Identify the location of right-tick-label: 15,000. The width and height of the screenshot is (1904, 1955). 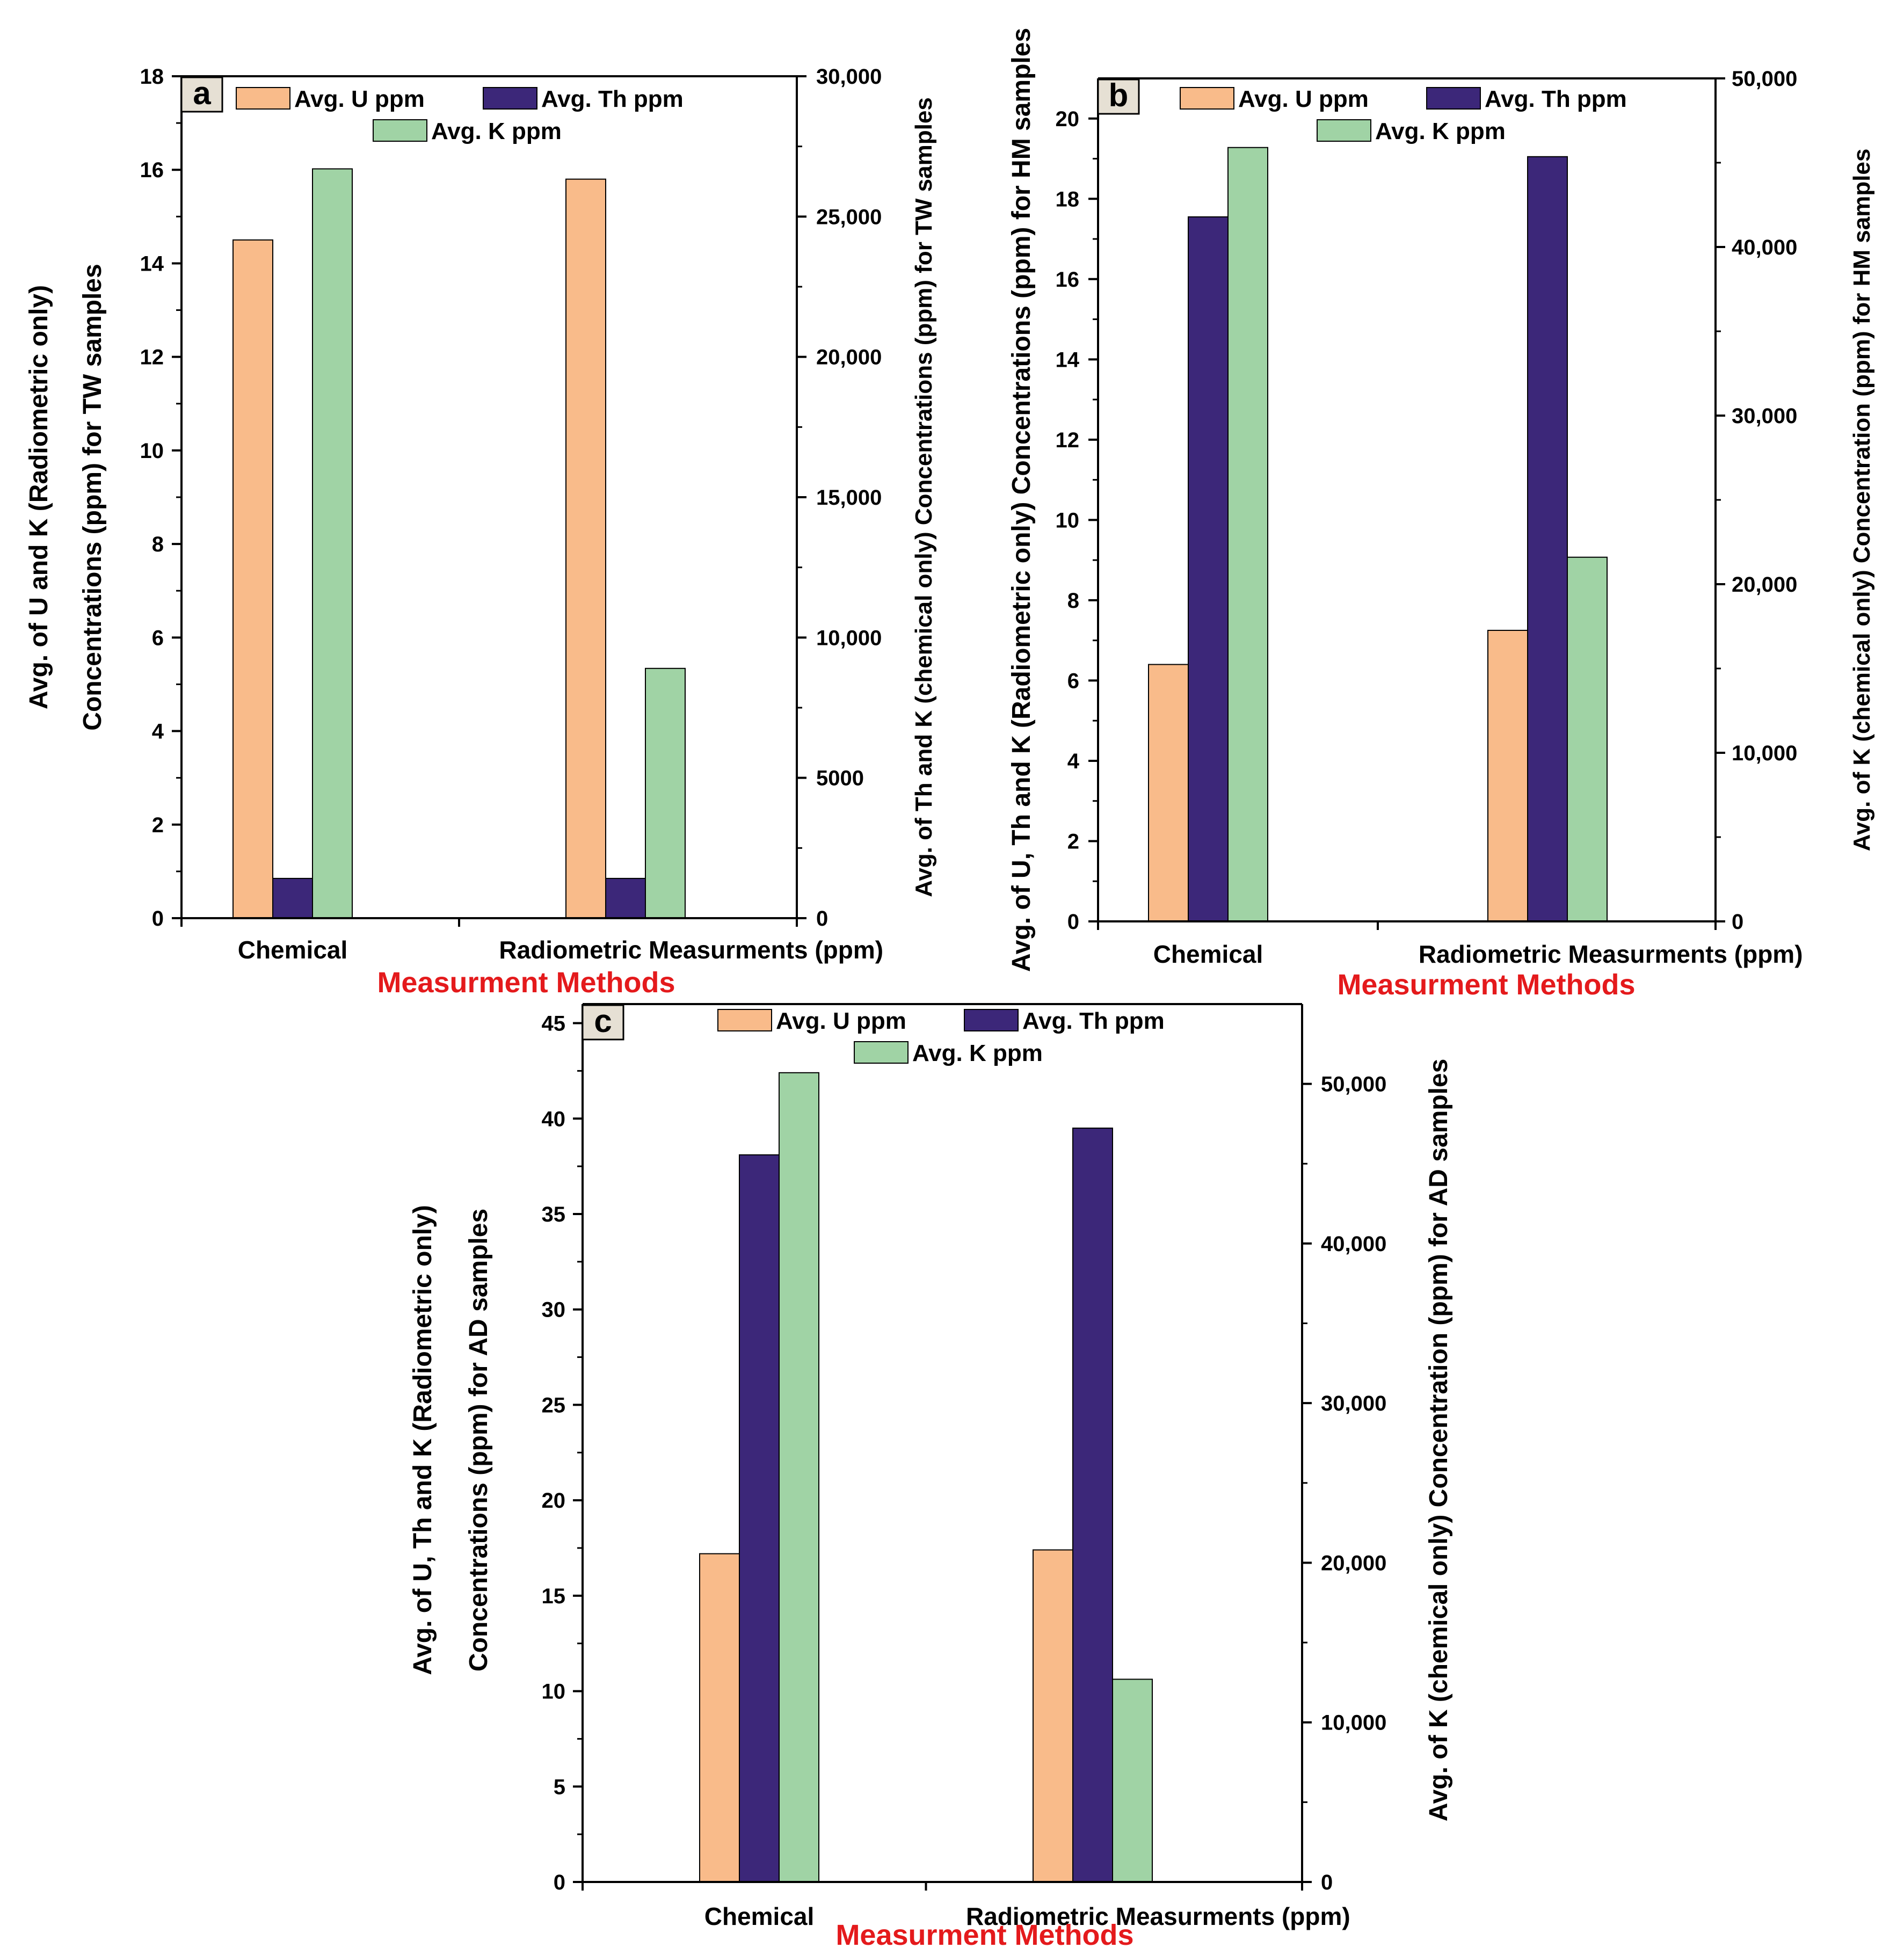
(849, 498).